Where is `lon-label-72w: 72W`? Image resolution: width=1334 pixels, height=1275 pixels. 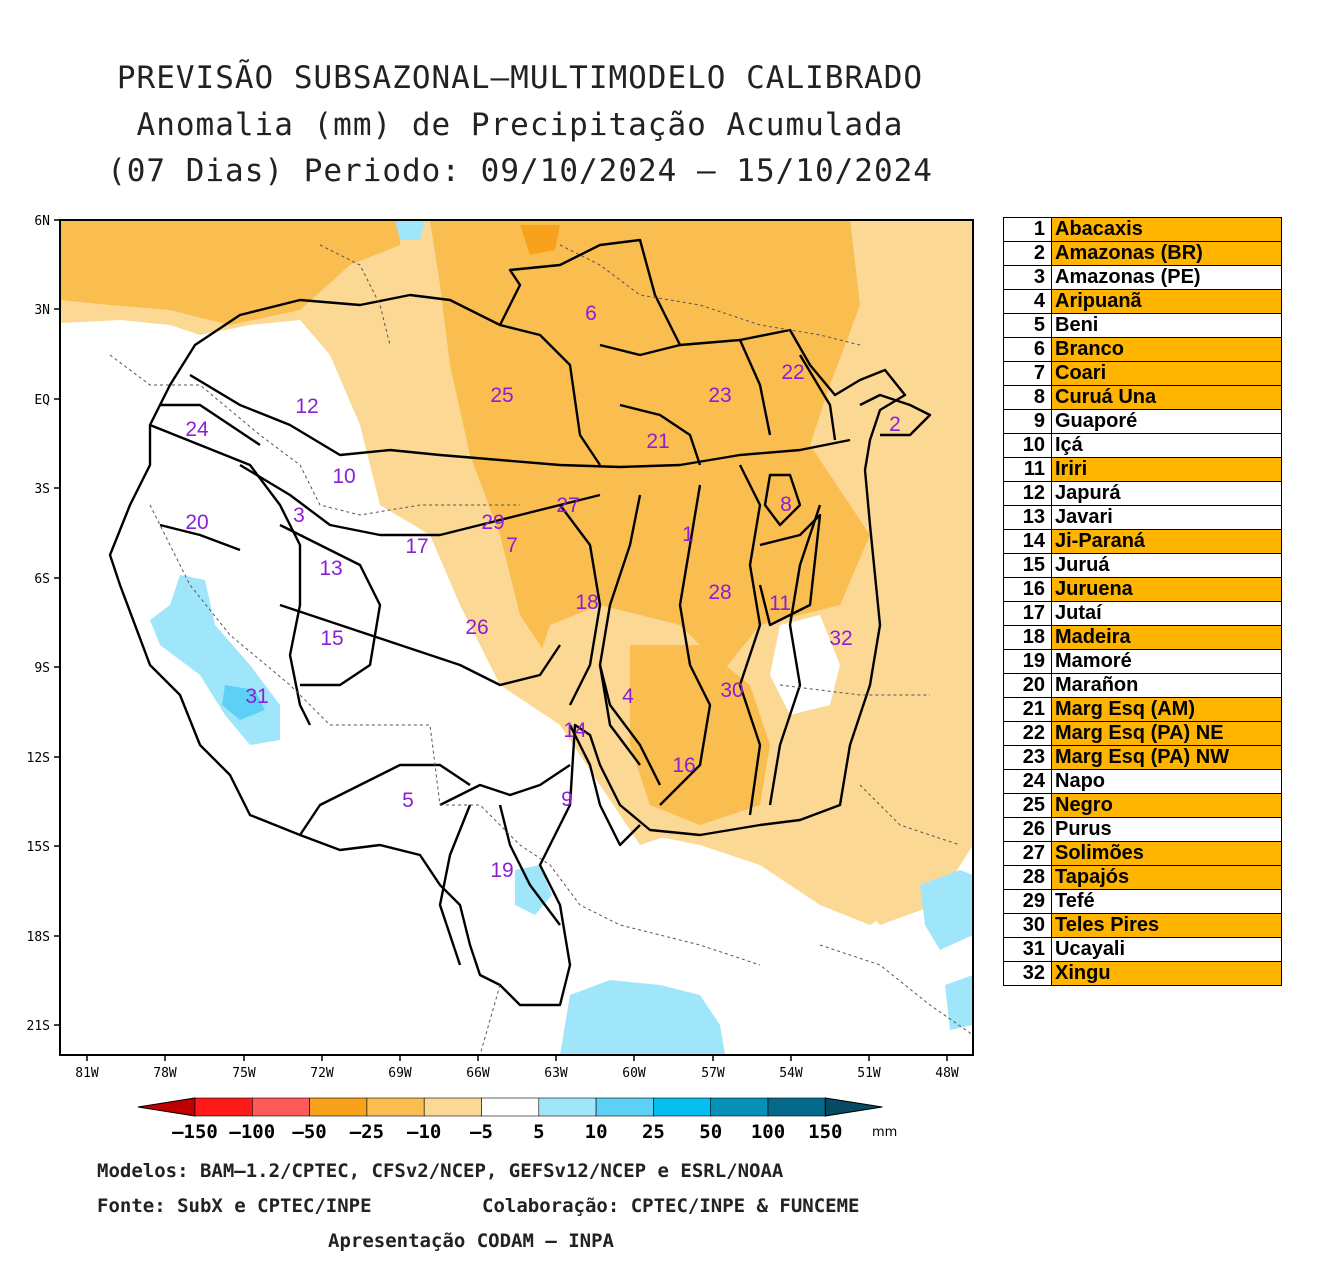
lon-label-72w: 72W is located at coordinates (322, 1073).